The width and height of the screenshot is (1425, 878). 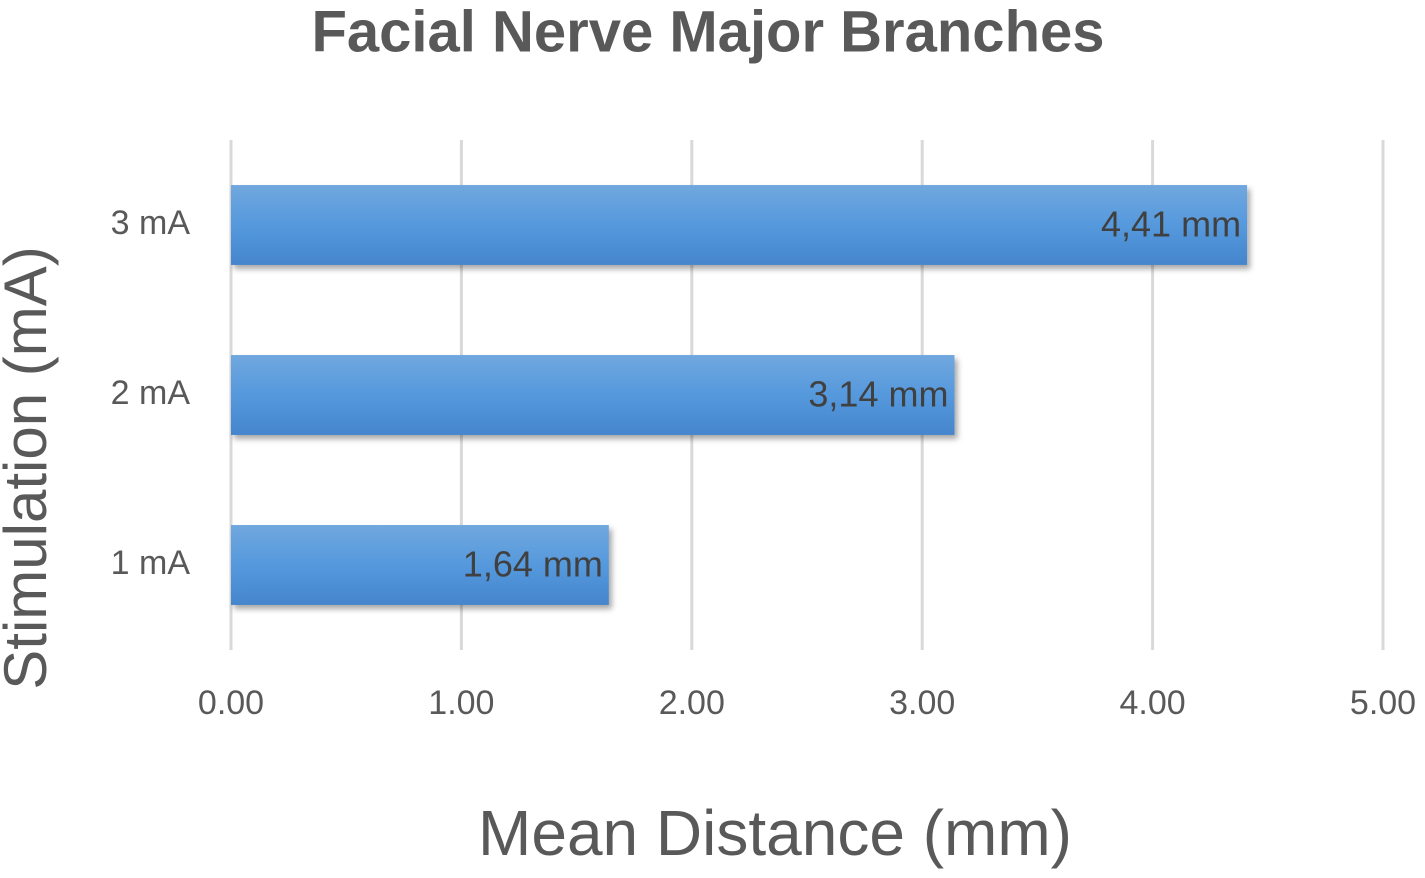 What do you see at coordinates (692, 703) in the screenshot?
I see `x-tick-label: 2.00` at bounding box center [692, 703].